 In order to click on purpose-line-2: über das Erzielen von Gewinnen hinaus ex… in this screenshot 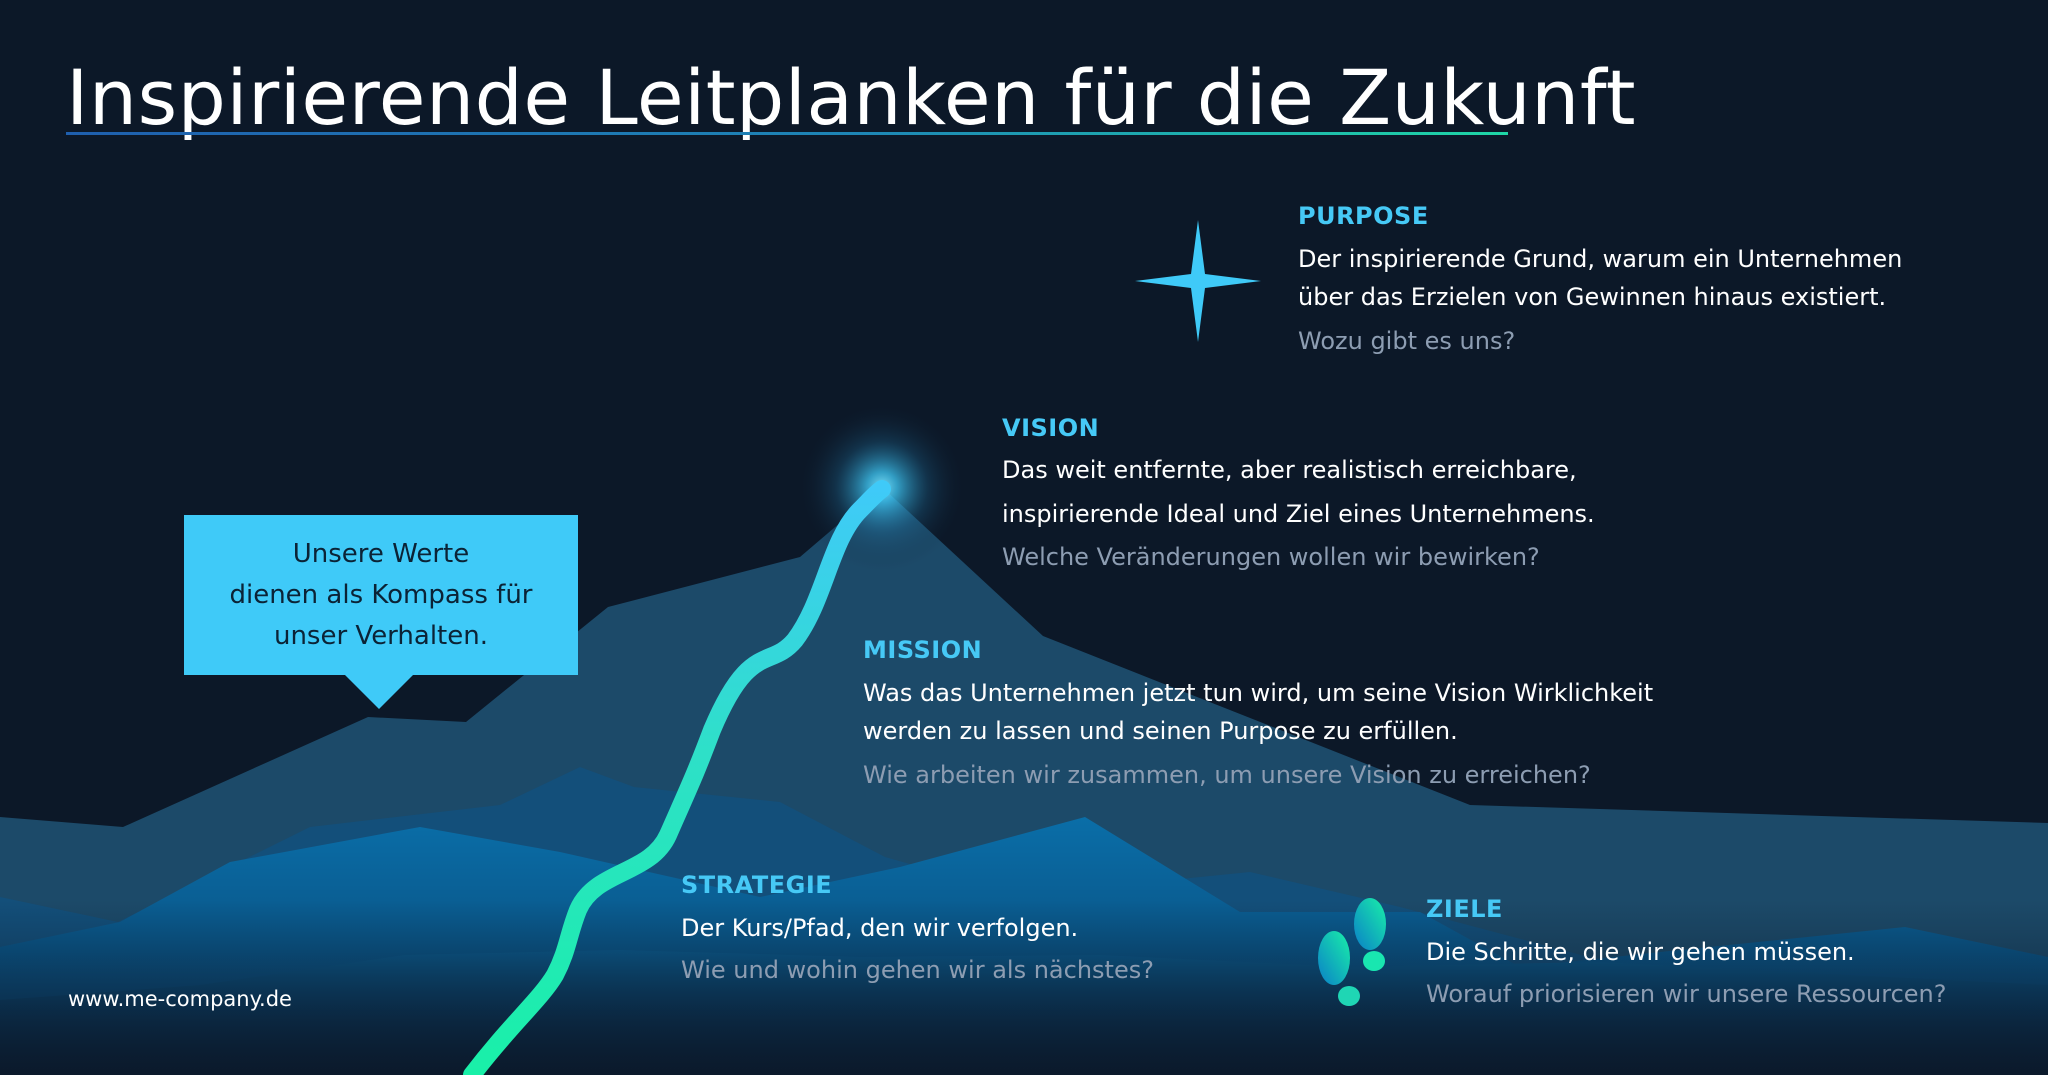, I will do `click(1592, 297)`.